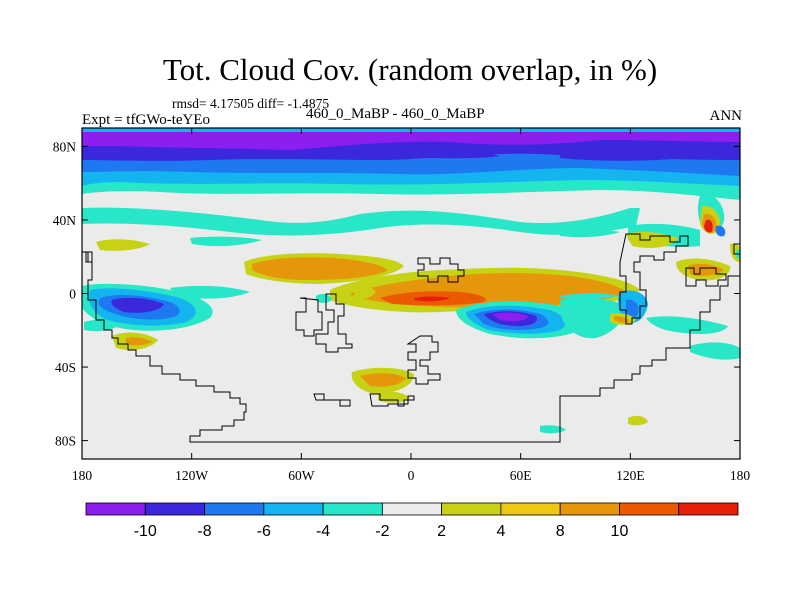 This screenshot has width=800, height=600. What do you see at coordinates (191, 475) in the screenshot?
I see `x-tick-label: 120W` at bounding box center [191, 475].